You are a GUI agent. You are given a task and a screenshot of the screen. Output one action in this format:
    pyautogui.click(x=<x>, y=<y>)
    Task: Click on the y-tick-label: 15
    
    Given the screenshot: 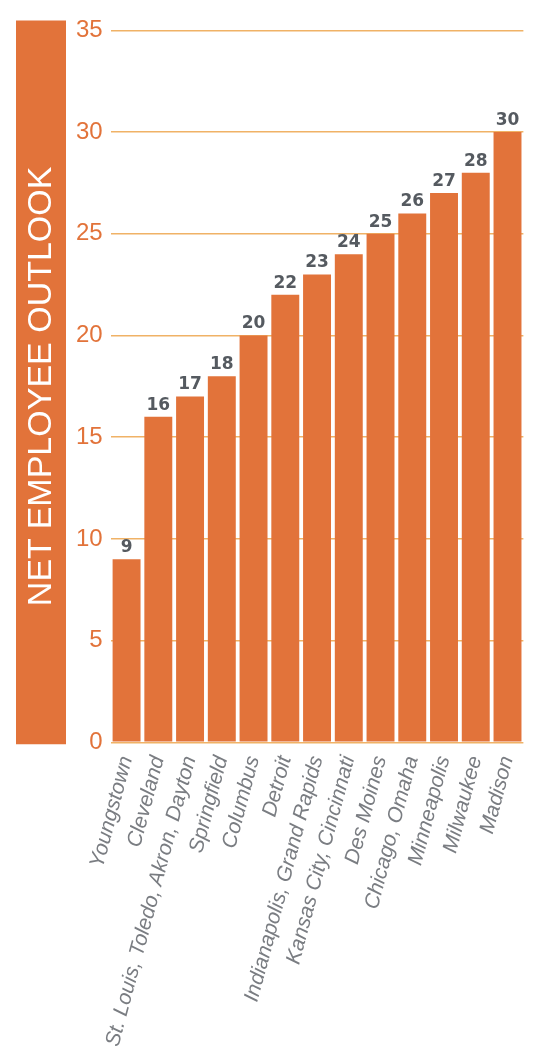 What is the action you would take?
    pyautogui.click(x=89, y=435)
    